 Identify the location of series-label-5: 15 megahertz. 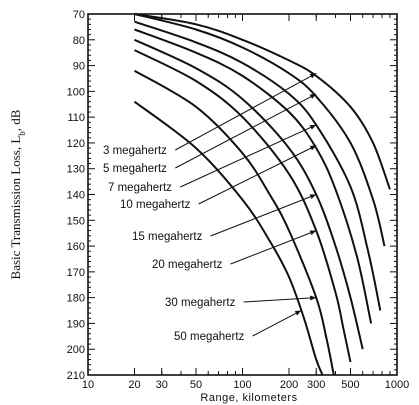
(167, 237).